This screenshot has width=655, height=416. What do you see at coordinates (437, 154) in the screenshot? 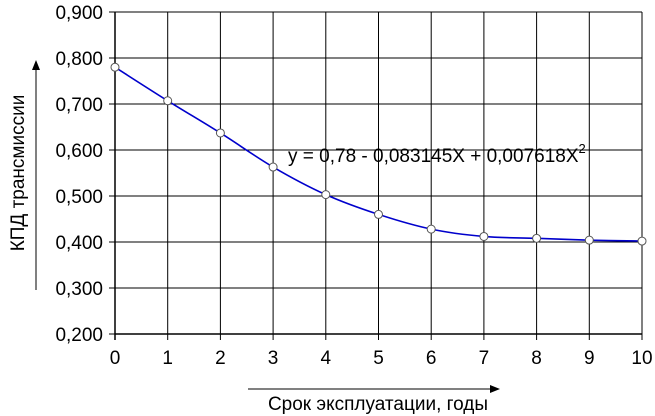
I see `trendline-equation: y = 0,78 - 0,083145X + 0,007618X2` at bounding box center [437, 154].